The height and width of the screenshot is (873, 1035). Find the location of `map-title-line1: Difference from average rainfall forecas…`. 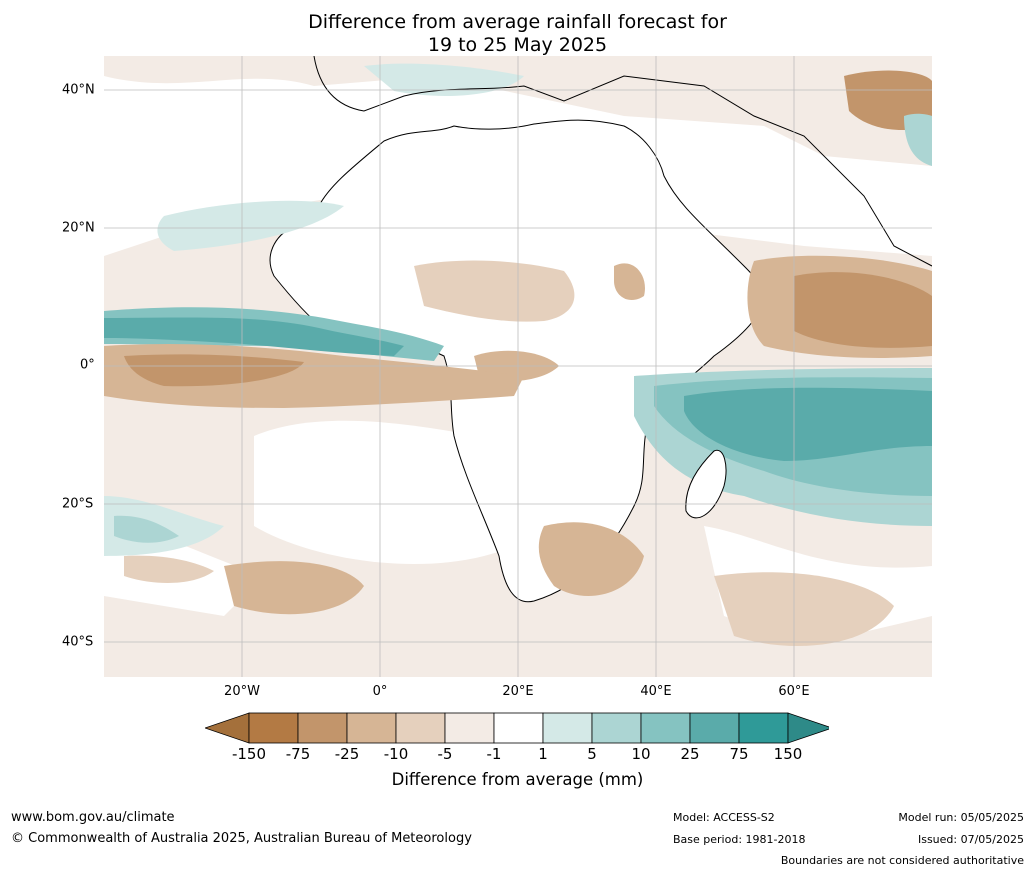

map-title-line1: Difference from average rainfall forecas… is located at coordinates (517, 22).